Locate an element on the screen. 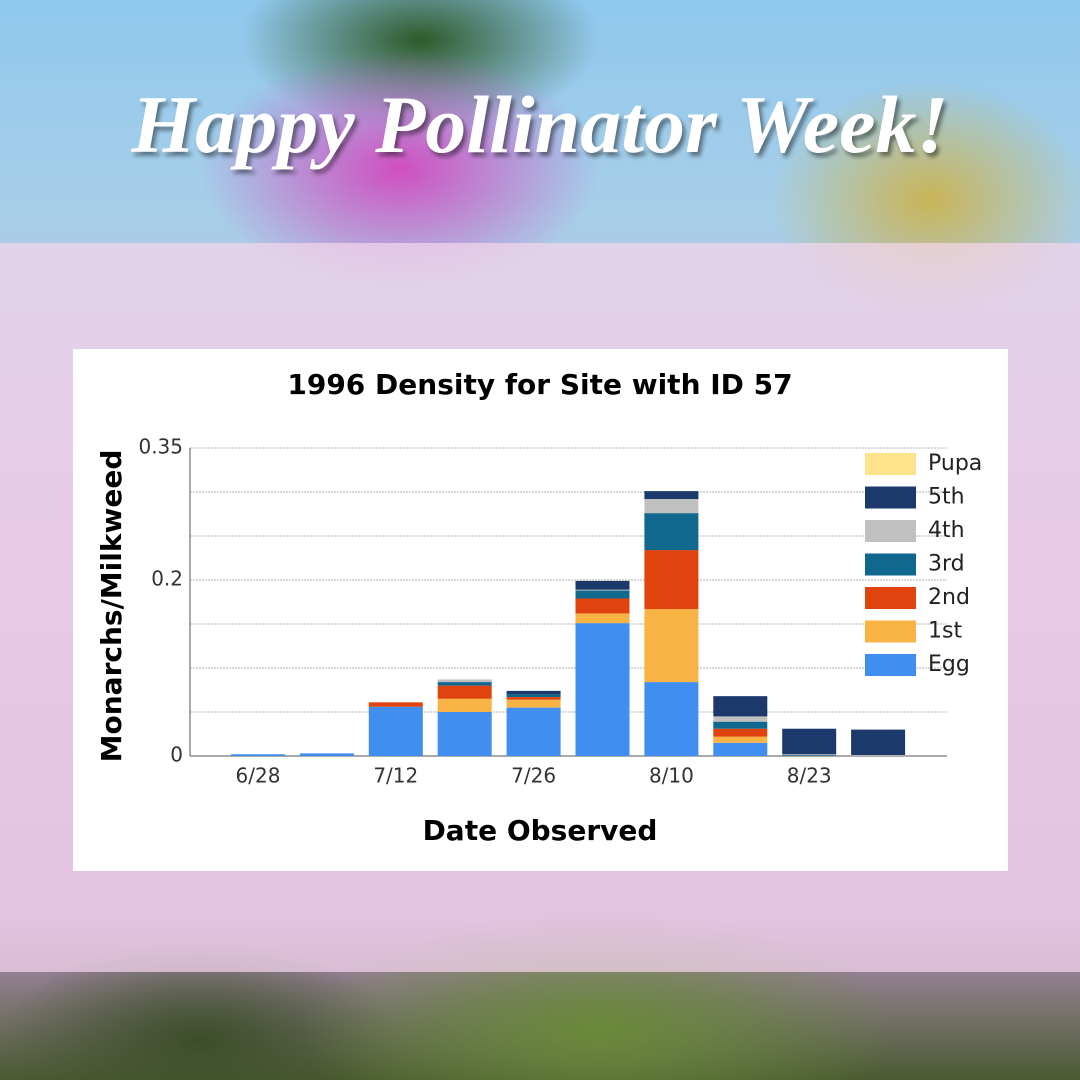 This screenshot has height=1080, width=1080. legend-label: 2nd is located at coordinates (949, 597).